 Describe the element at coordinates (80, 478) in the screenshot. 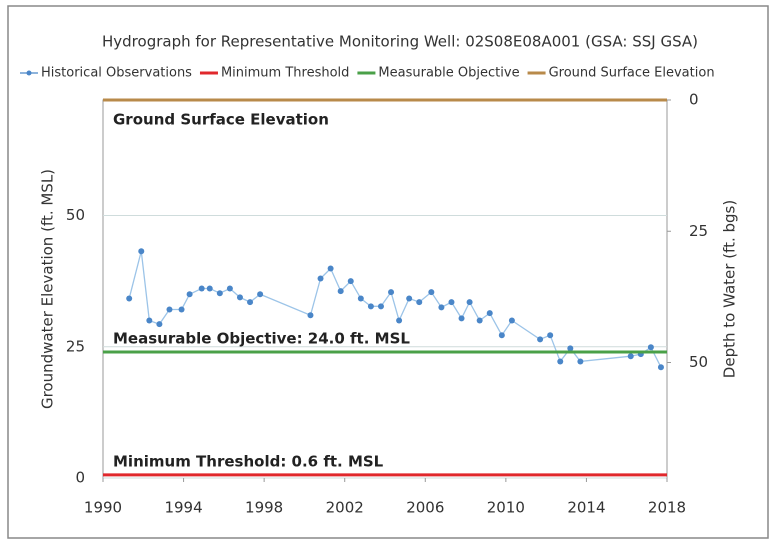

I see `y-tick-label: 0` at that location.